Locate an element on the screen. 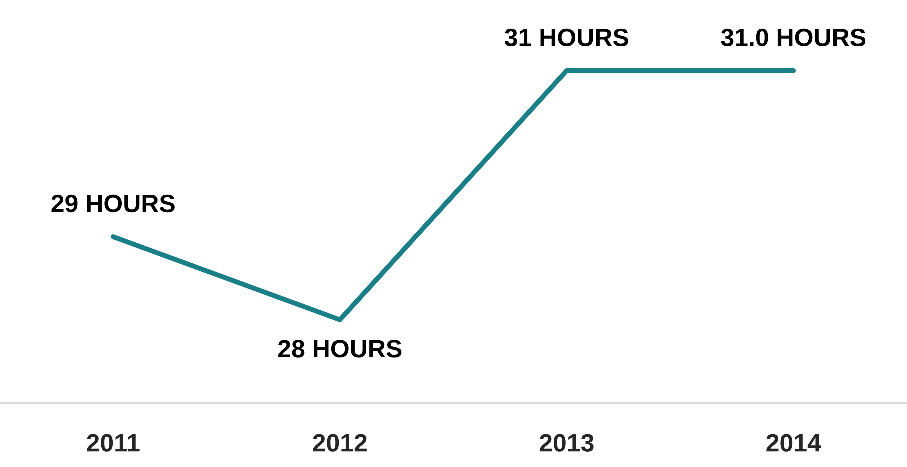  data-label: 29 HOURS is located at coordinates (113, 203).